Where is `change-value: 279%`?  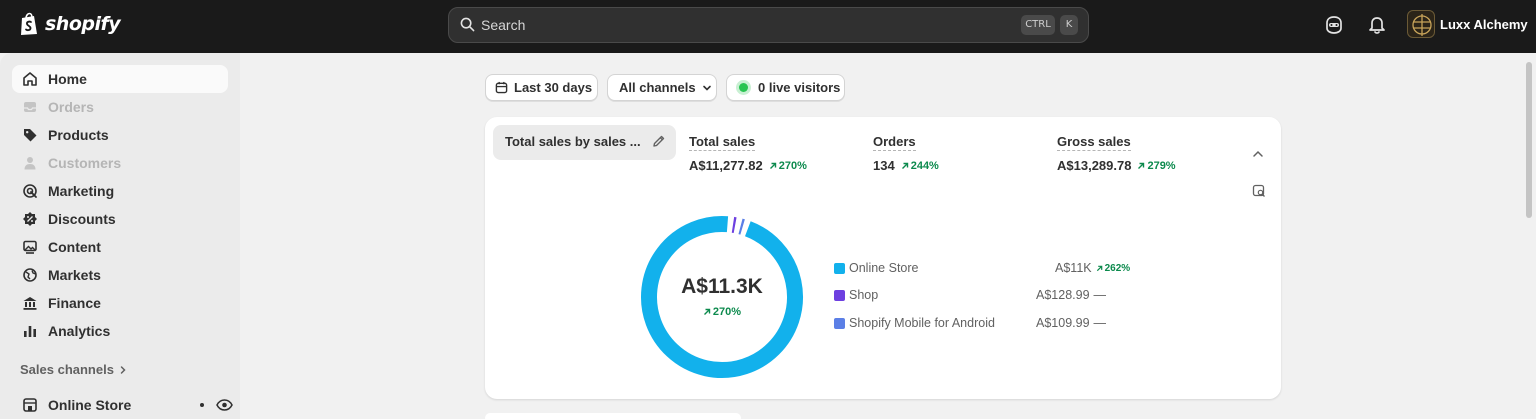 change-value: 279% is located at coordinates (1161, 165).